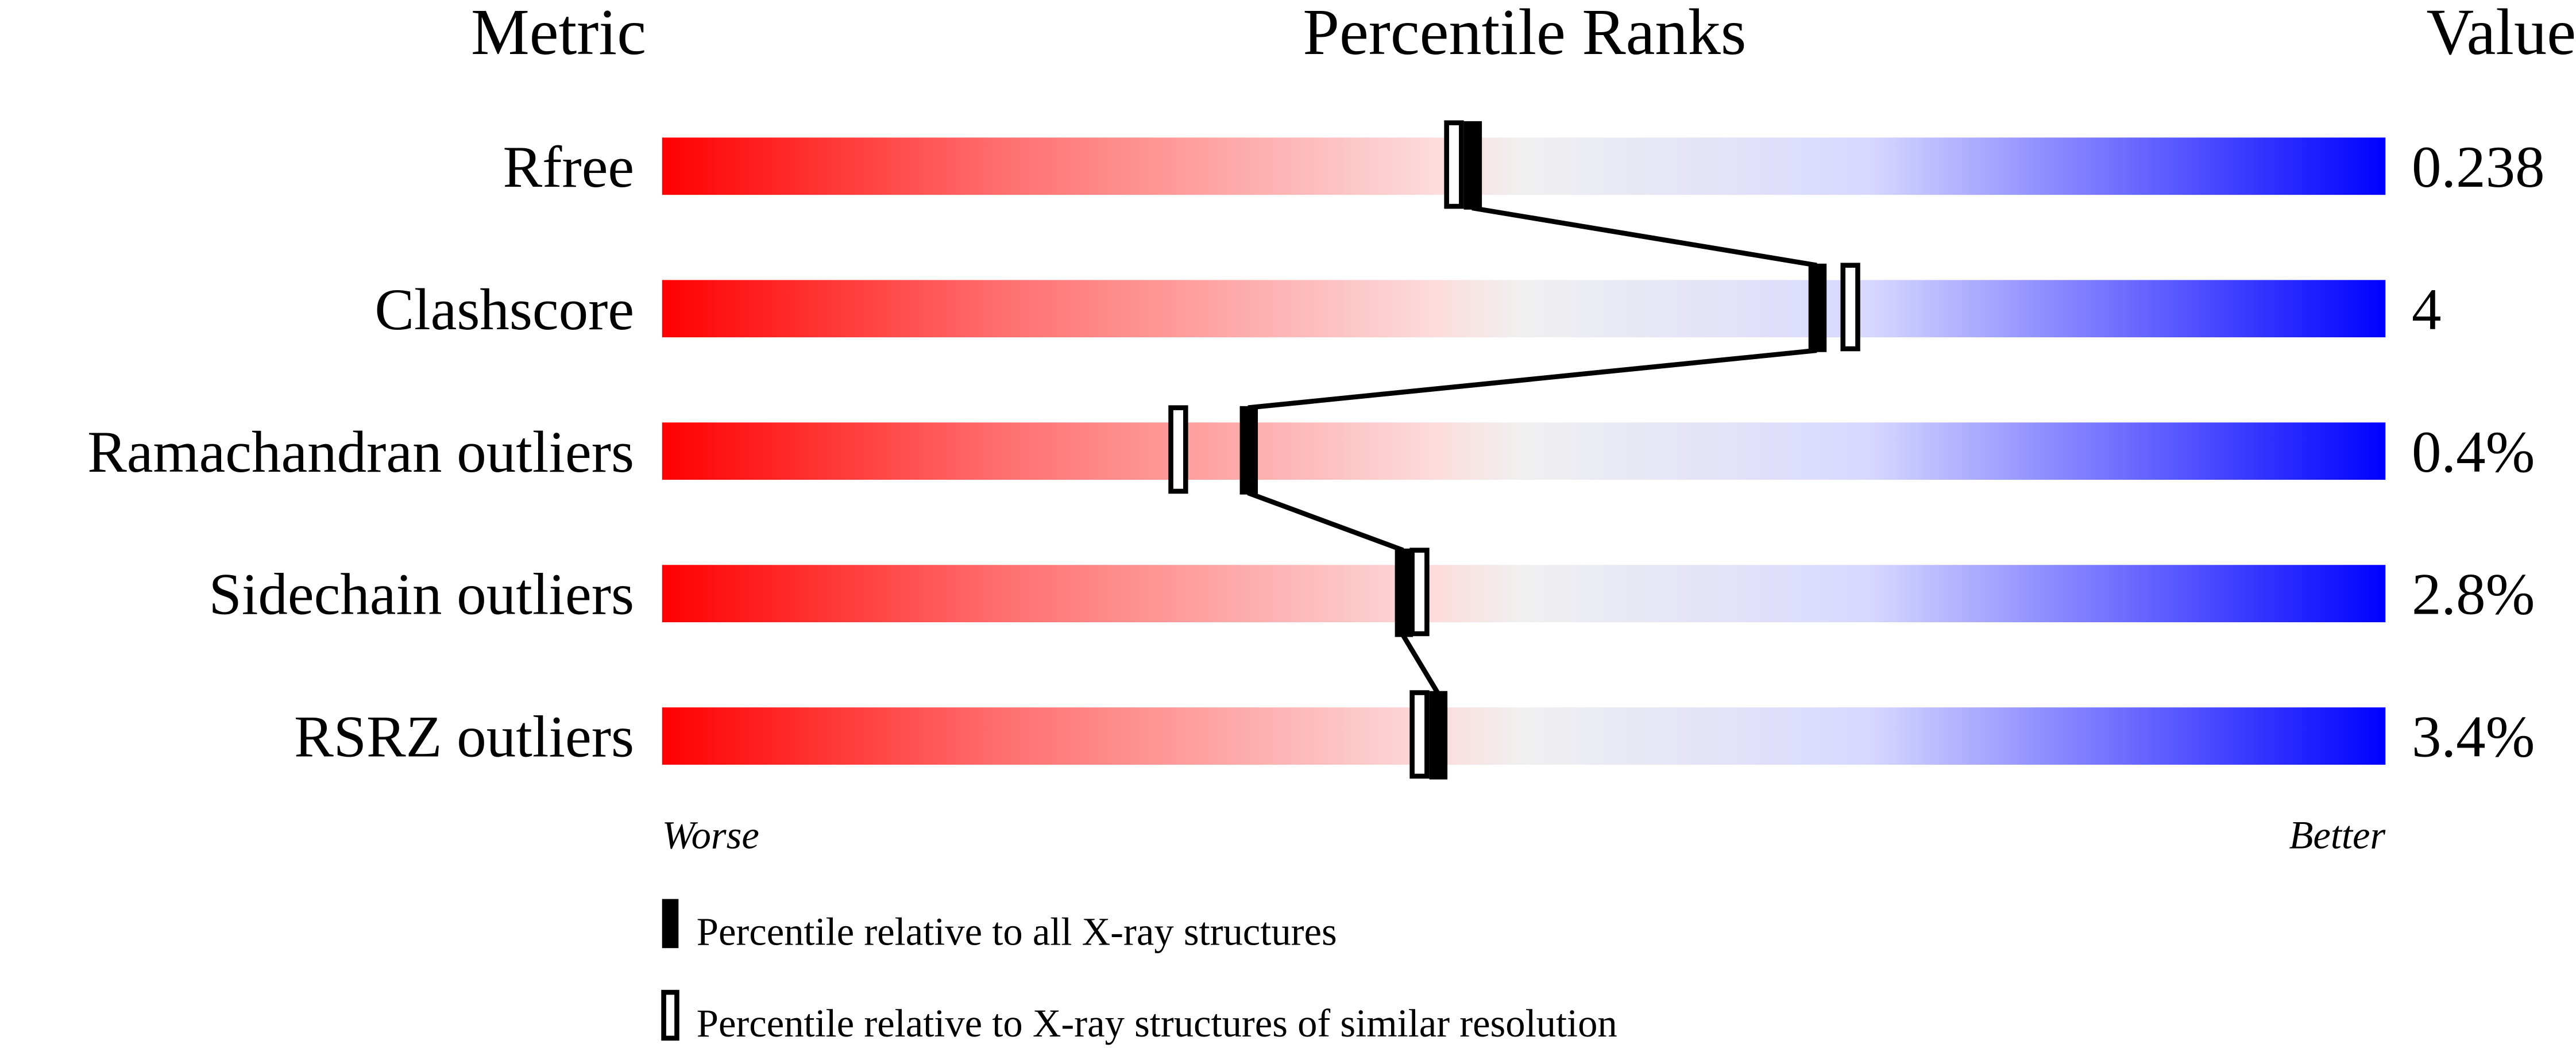 Image resolution: width=2576 pixels, height=1048 pixels. What do you see at coordinates (2473, 594) in the screenshot?
I see `metric-value: 2.8%` at bounding box center [2473, 594].